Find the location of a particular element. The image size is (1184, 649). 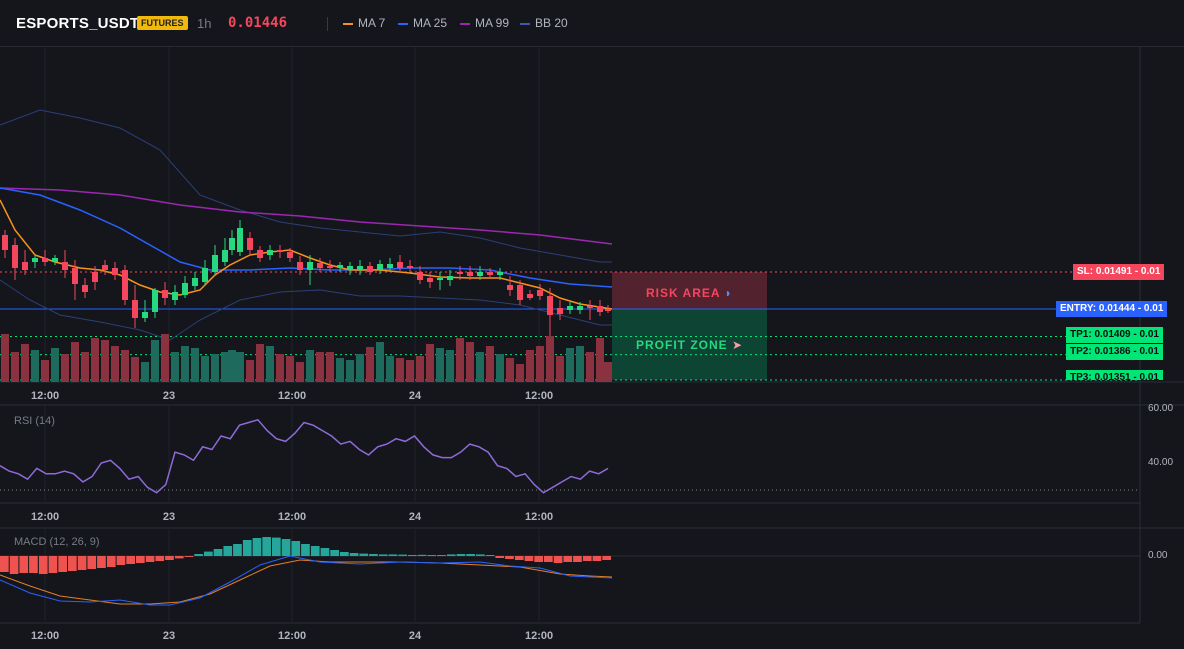

macd-pane is located at coordinates (570, 571).